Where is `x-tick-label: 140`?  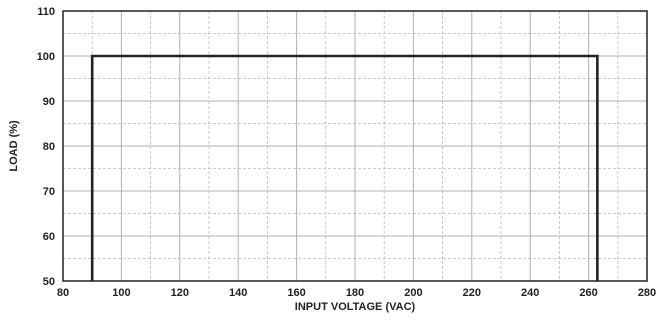 x-tick-label: 140 is located at coordinates (238, 293).